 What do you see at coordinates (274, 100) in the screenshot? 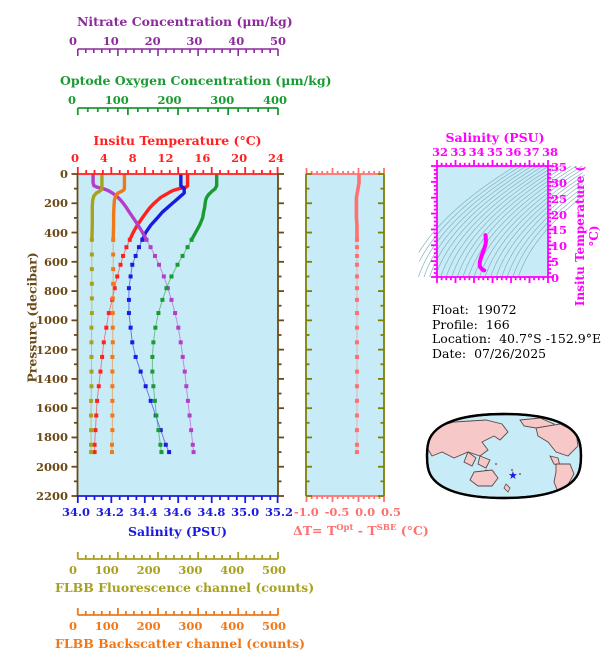
I see `oxygen-tick: 400` at bounding box center [274, 100].